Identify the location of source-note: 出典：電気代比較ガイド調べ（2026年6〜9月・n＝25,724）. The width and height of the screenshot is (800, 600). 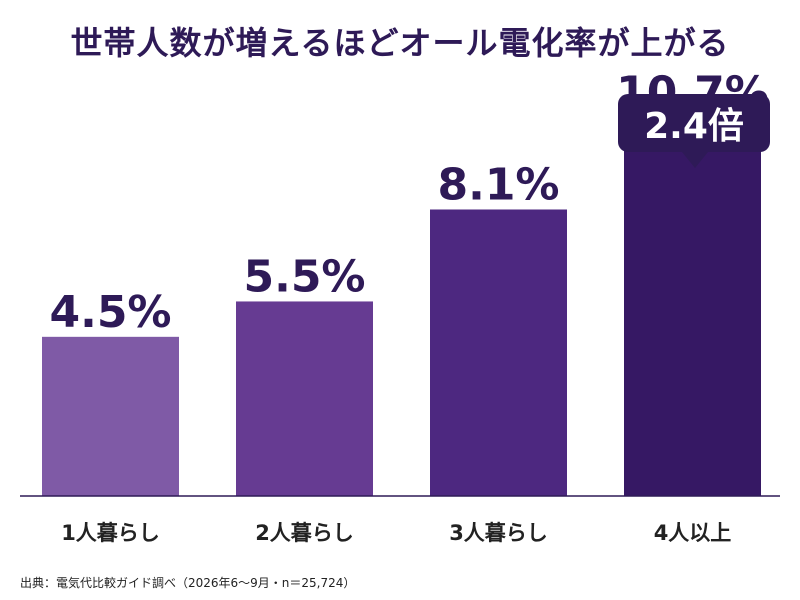
(188, 583).